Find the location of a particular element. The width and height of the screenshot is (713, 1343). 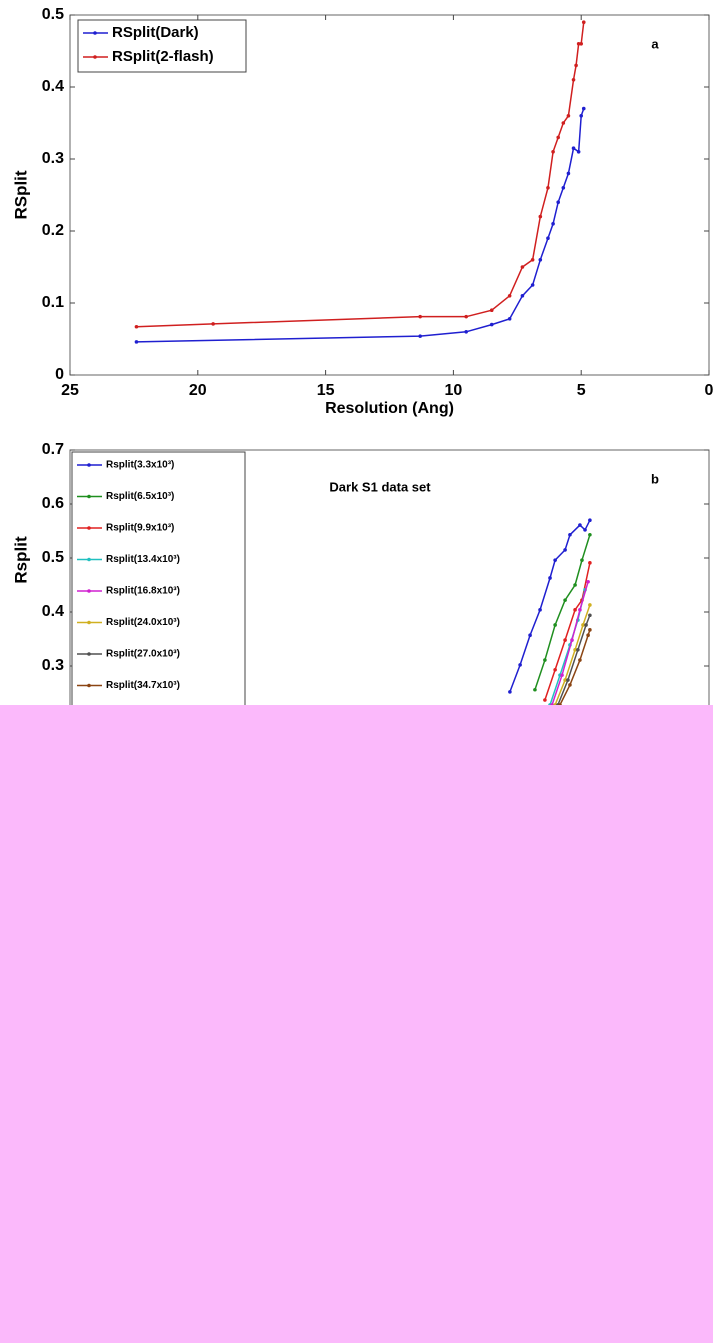

y-tick-label: 0.6 is located at coordinates (53, 503).